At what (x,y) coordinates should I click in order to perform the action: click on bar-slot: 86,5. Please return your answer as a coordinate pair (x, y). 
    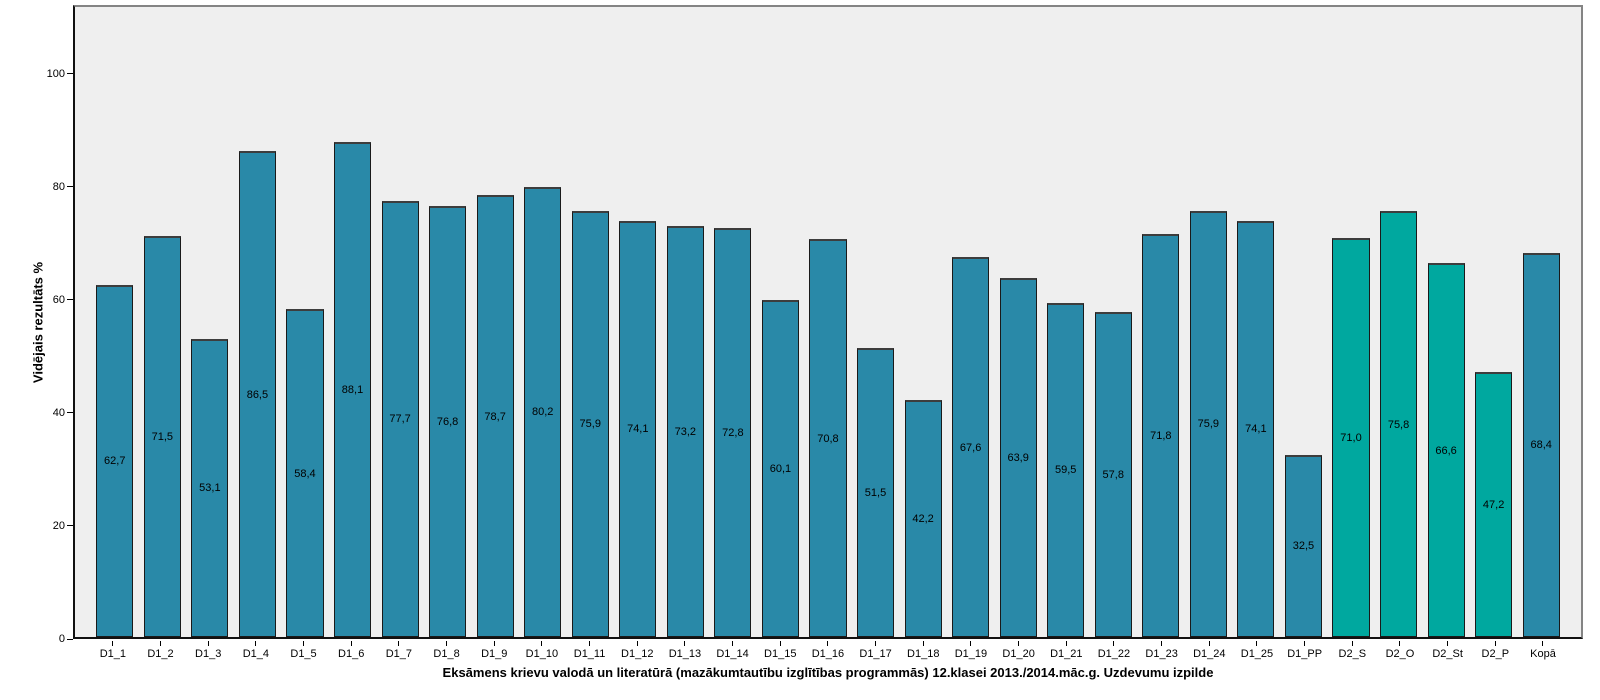
    Looking at the image, I should click on (258, 322).